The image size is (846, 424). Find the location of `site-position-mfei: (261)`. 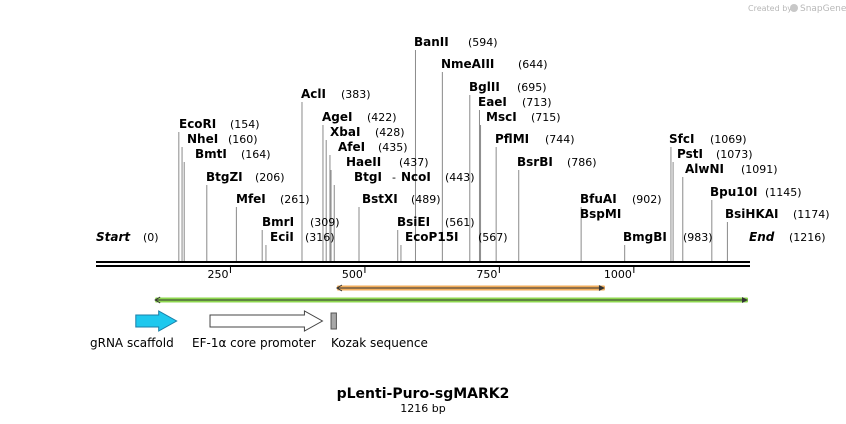

site-position-mfei: (261) is located at coordinates (295, 199).